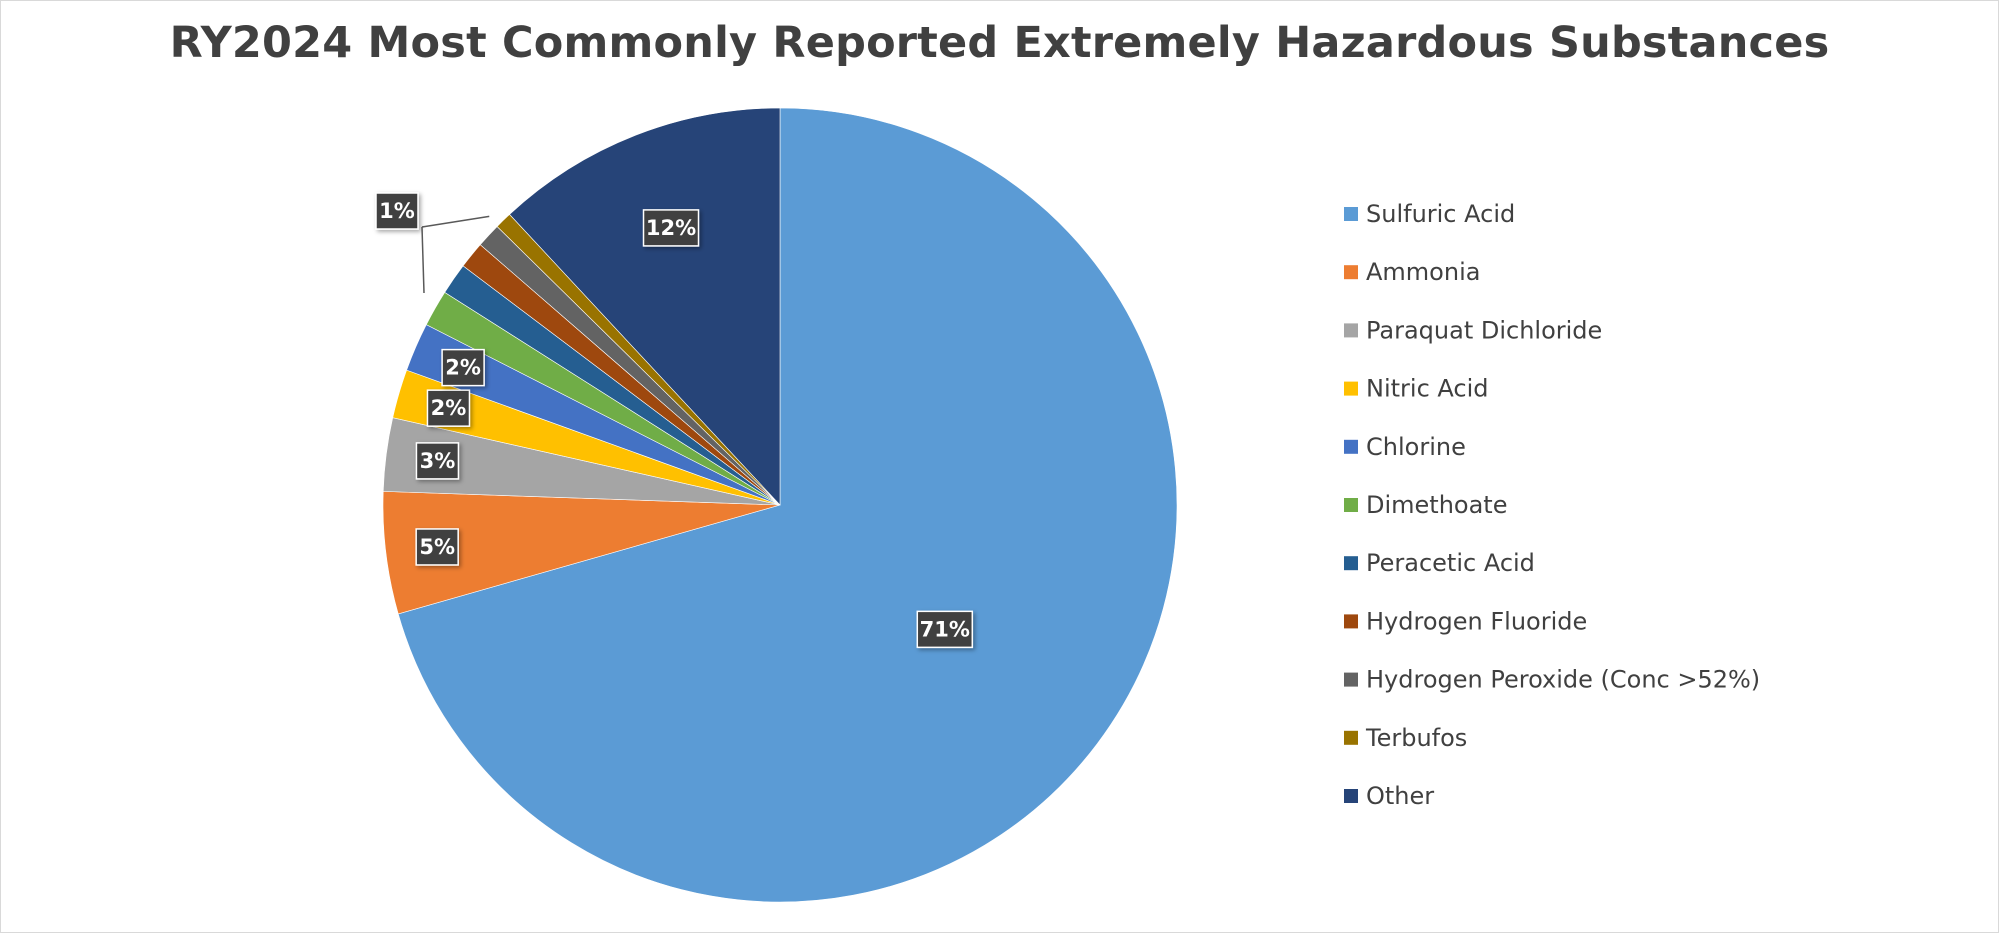  What do you see at coordinates (1400, 796) in the screenshot?
I see `legend-label: Other` at bounding box center [1400, 796].